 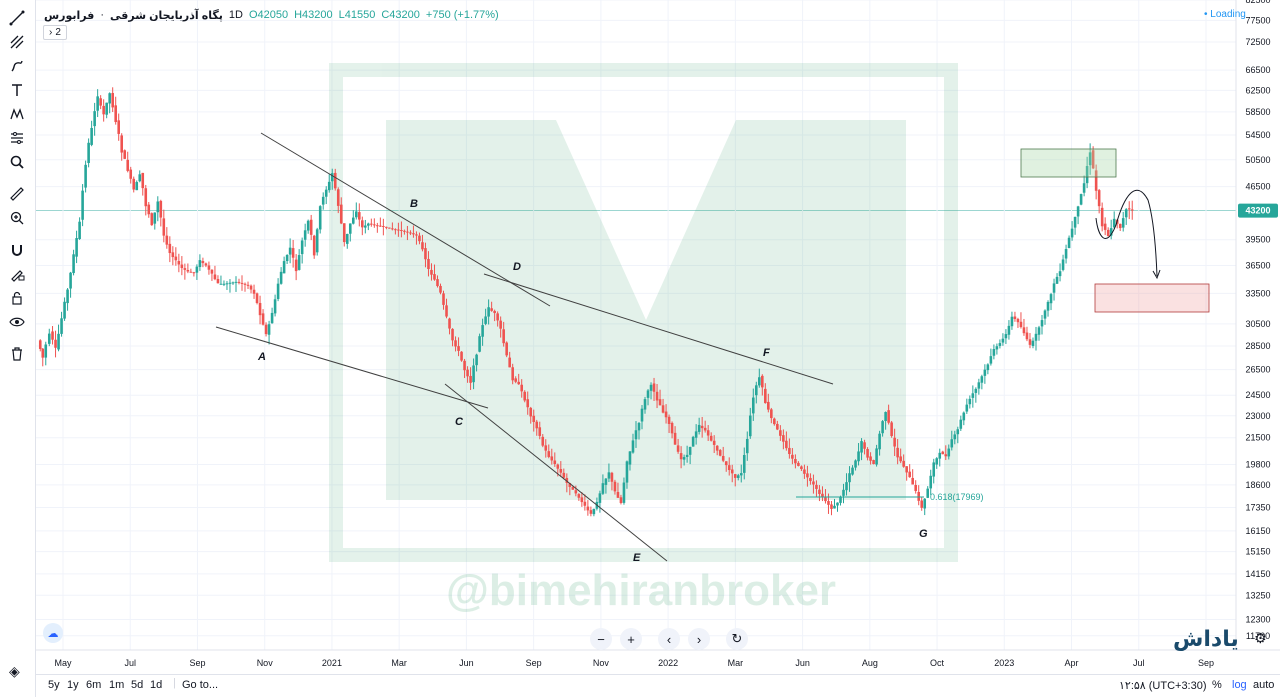 I want to click on range-1y: 1y, so click(x=73, y=685).